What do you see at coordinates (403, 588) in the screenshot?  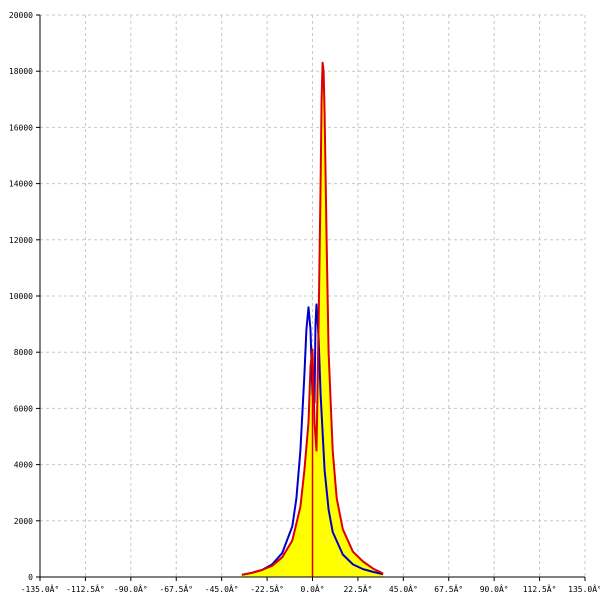 I see `x-tick-label: 45.0Â°` at bounding box center [403, 588].